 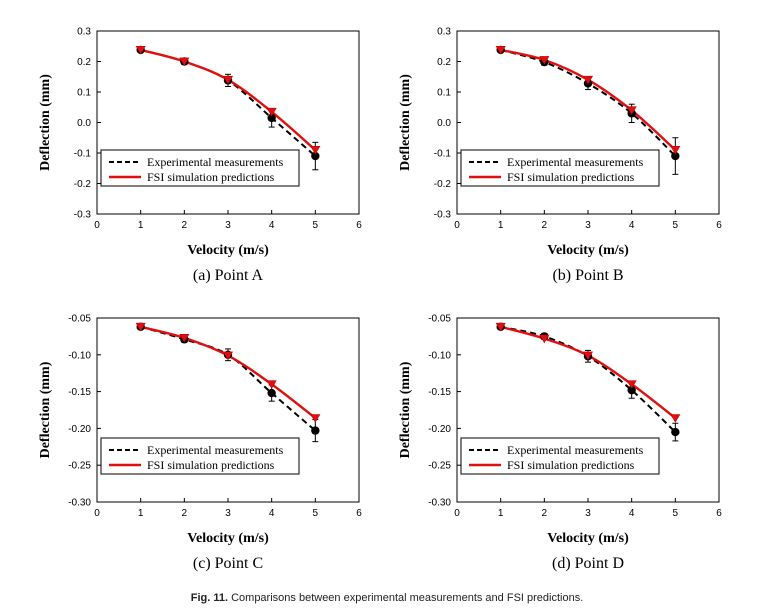 What do you see at coordinates (228, 563) in the screenshot?
I see `panel-caption: (c) Point C` at bounding box center [228, 563].